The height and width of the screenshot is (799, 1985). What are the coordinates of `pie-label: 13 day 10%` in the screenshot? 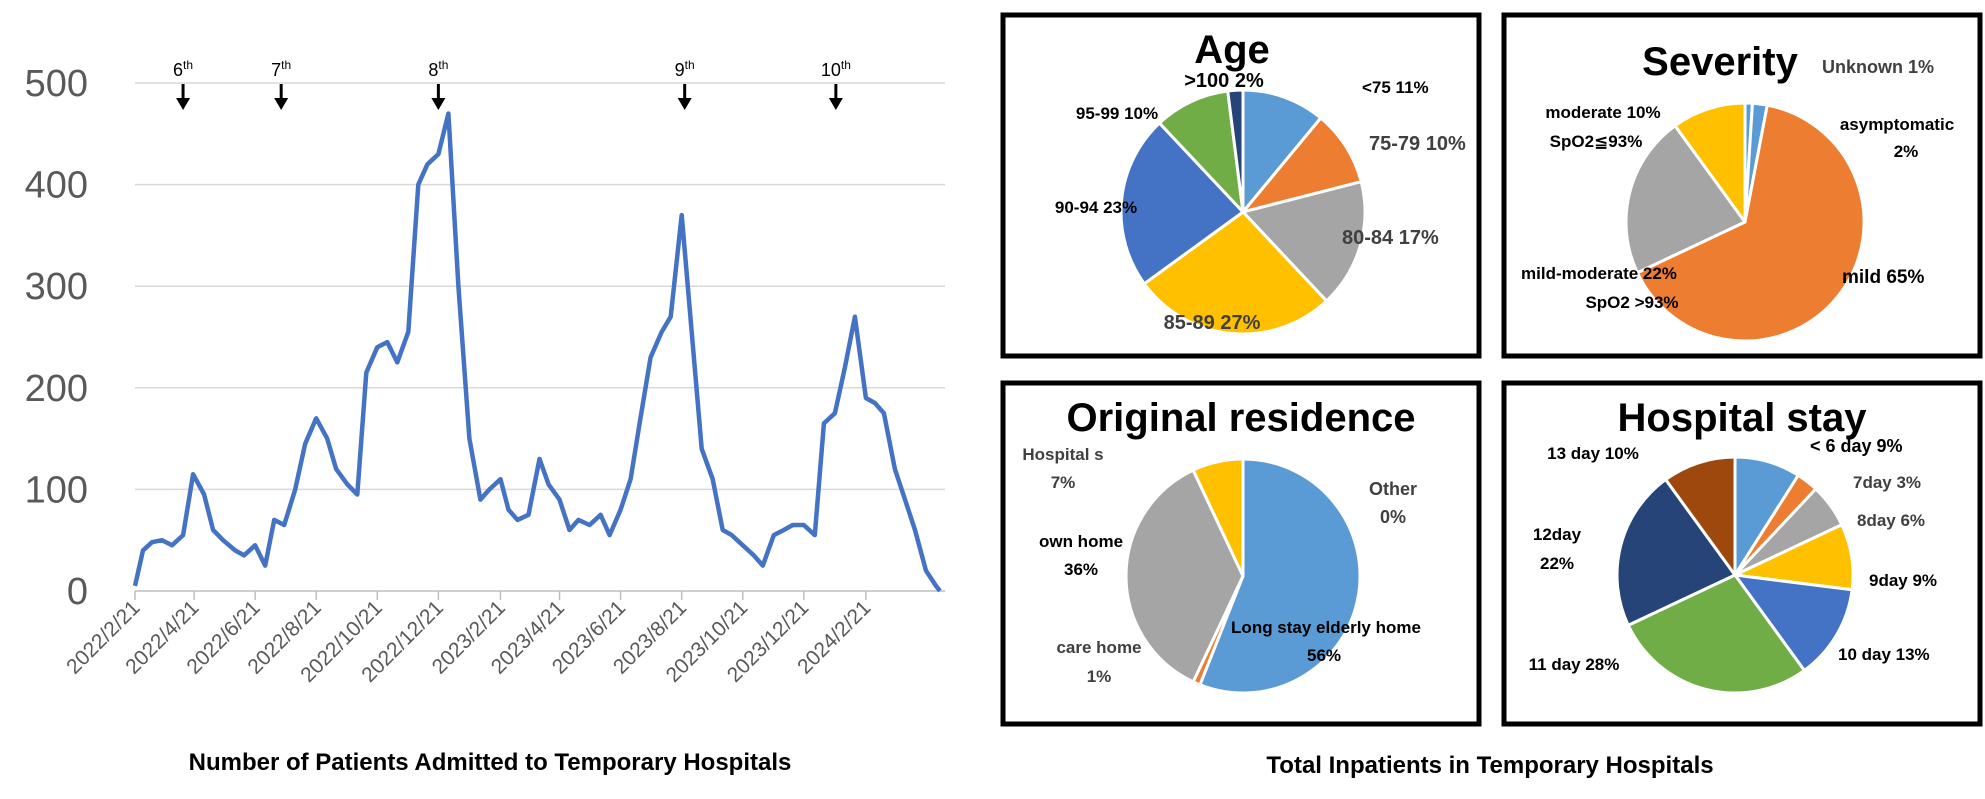 It's located at (1593, 453).